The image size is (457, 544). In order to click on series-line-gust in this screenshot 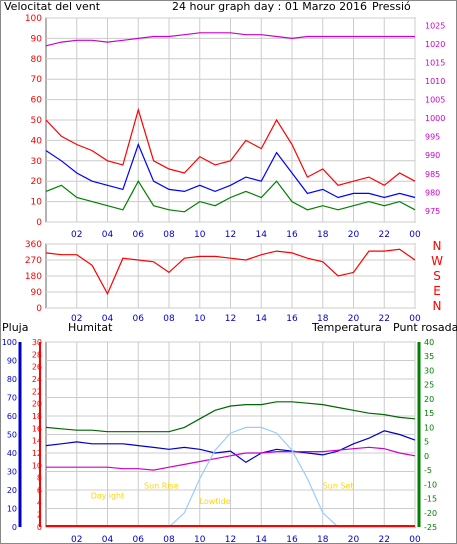, I will do `click(230, 147)`.